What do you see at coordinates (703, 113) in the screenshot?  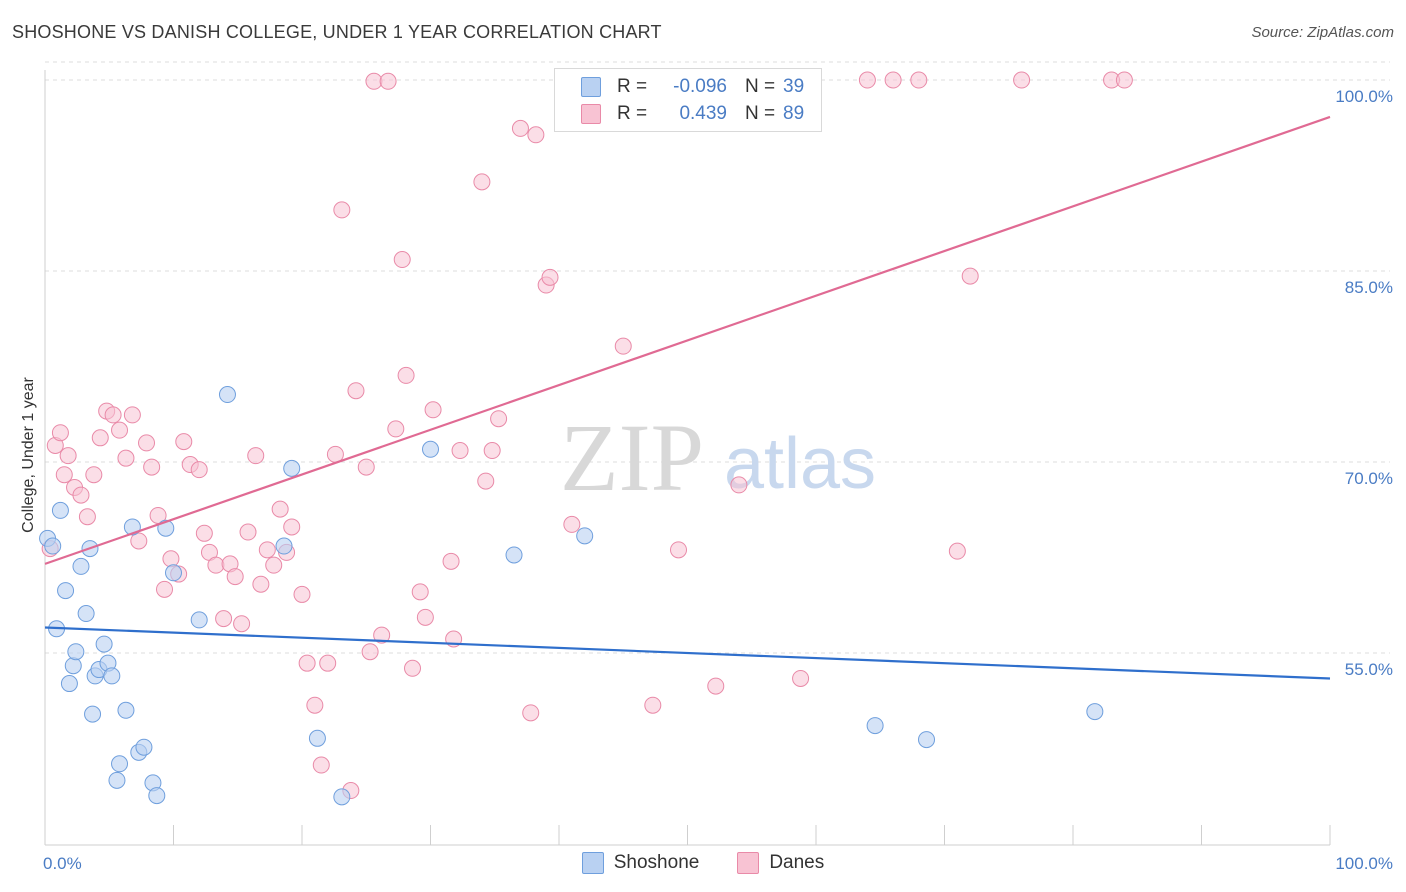 I see `r-value: 0.439` at bounding box center [703, 113].